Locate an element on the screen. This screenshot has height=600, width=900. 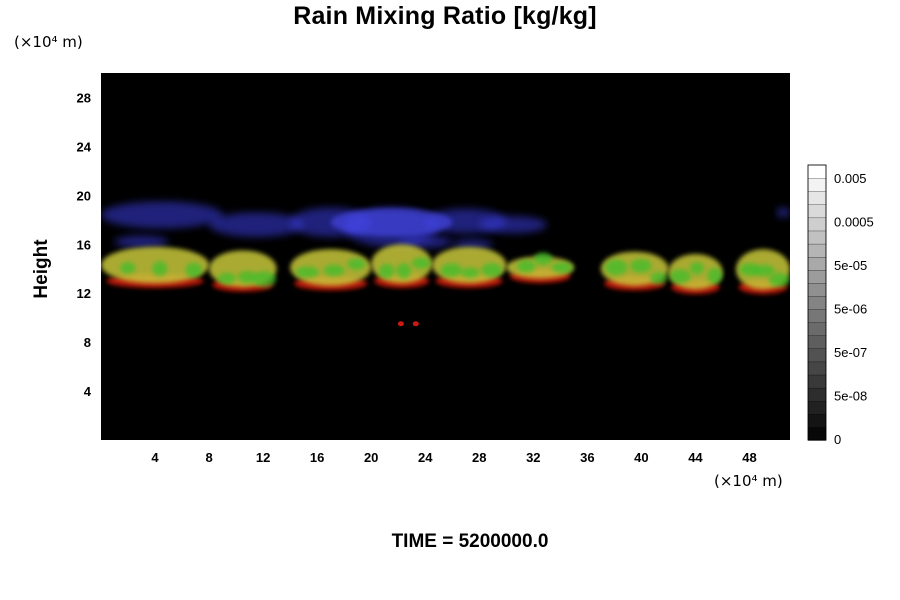
x-tick-label: 44 is located at coordinates (695, 457).